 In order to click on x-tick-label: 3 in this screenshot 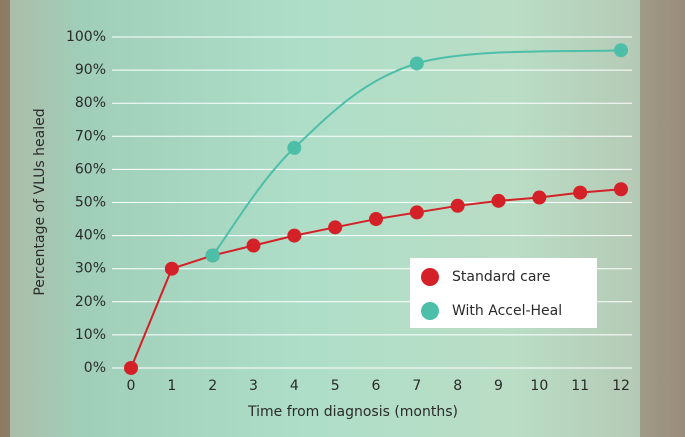, I will do `click(253, 386)`.